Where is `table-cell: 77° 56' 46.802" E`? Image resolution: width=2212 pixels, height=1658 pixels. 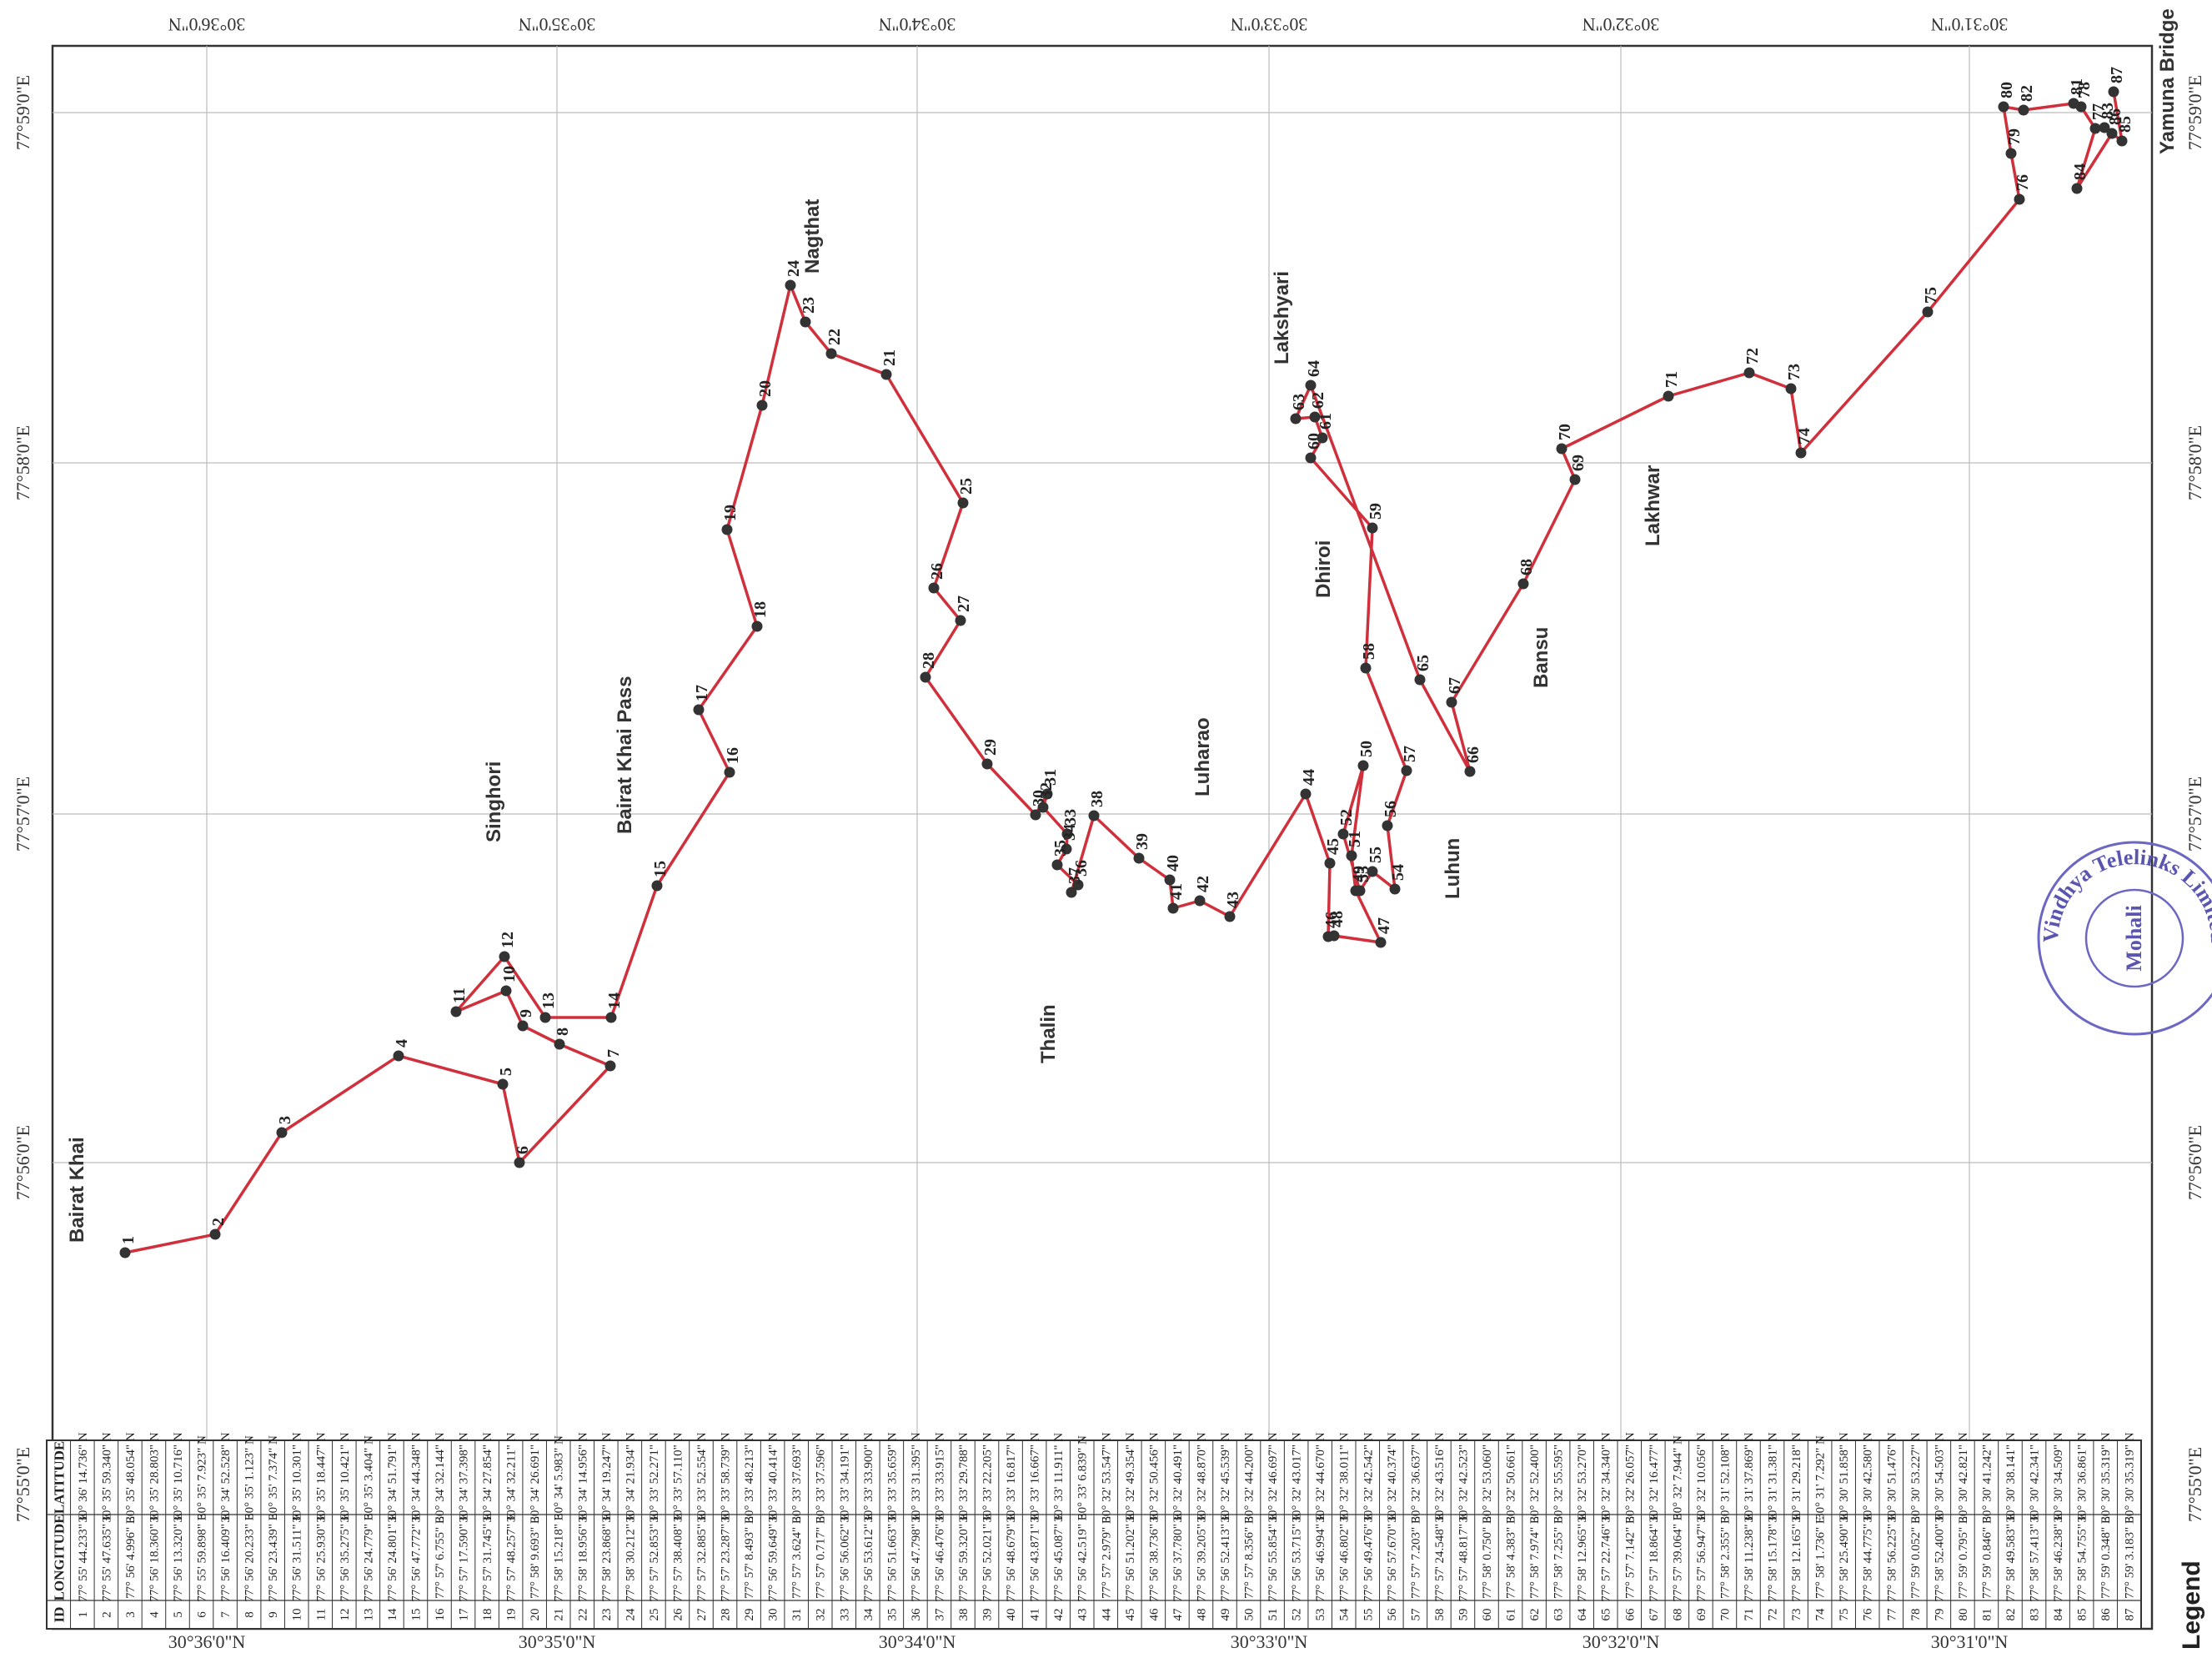 table-cell: 77° 56' 46.802" E is located at coordinates (1345, 1557).